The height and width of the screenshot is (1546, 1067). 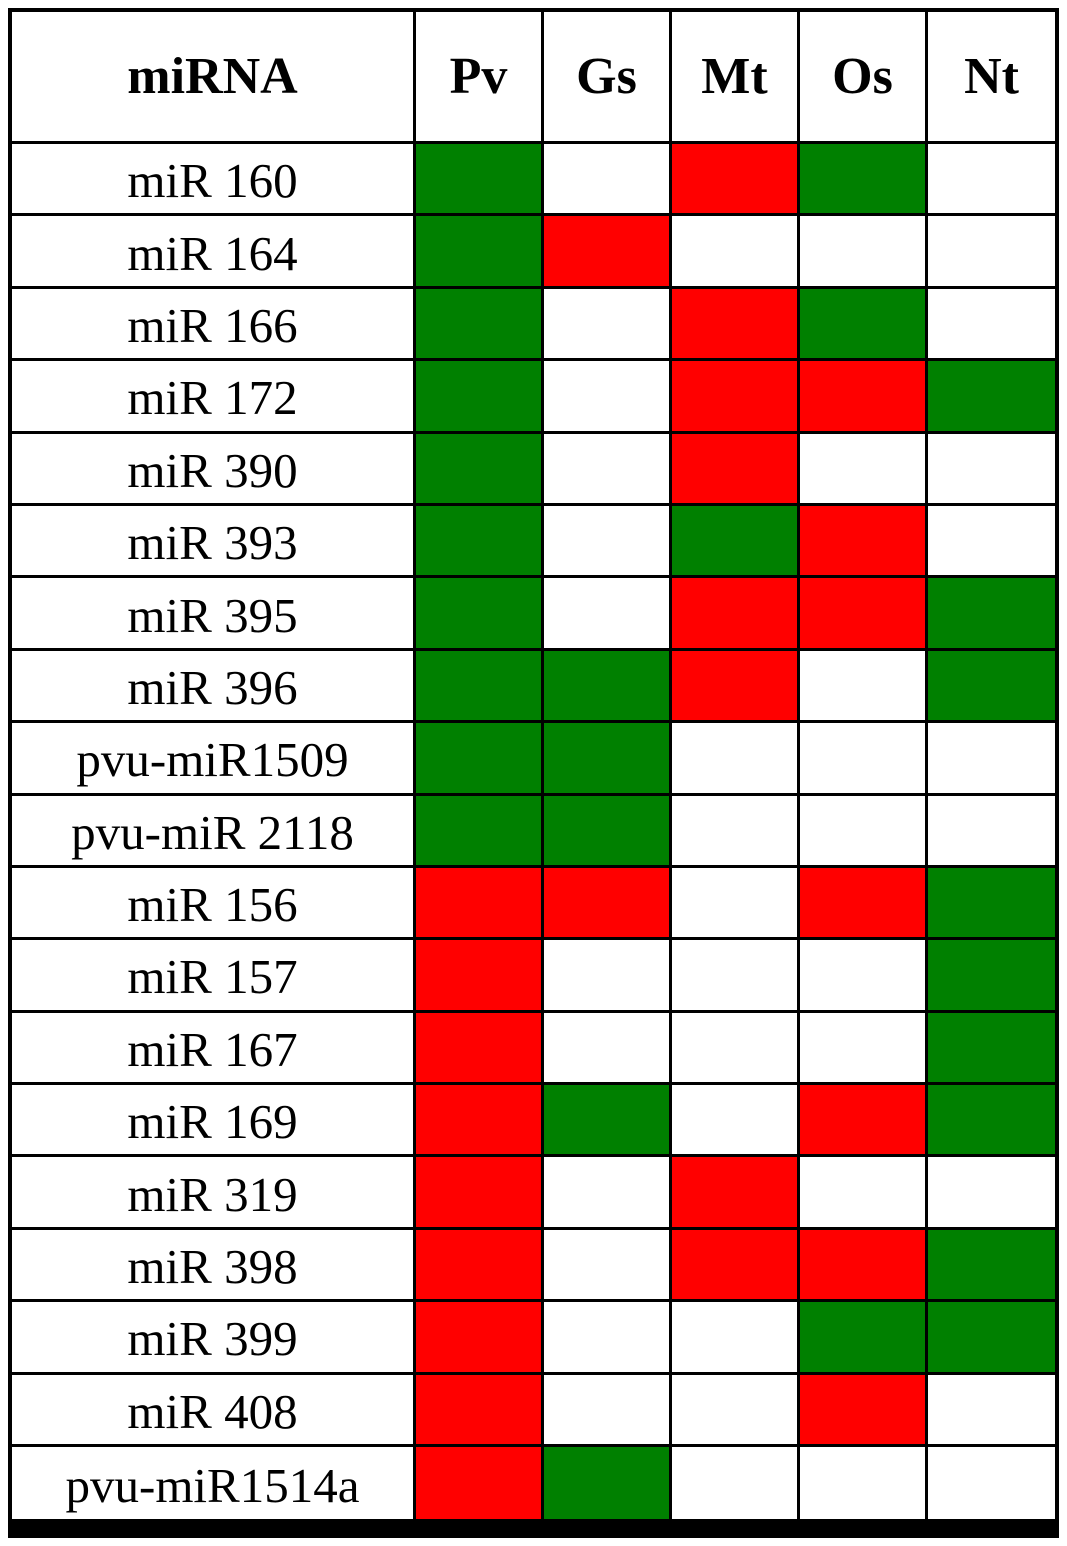 I want to click on row-label: miR 398, so click(x=214, y=1266).